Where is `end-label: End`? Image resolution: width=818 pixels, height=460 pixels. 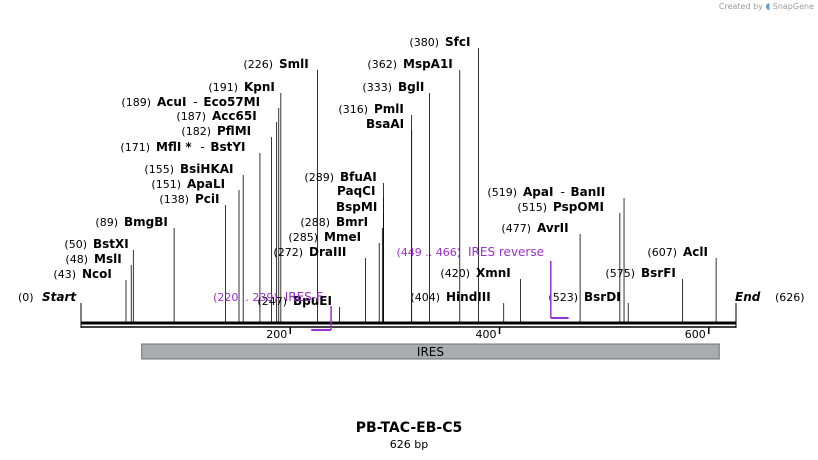 end-label: End is located at coordinates (748, 297).